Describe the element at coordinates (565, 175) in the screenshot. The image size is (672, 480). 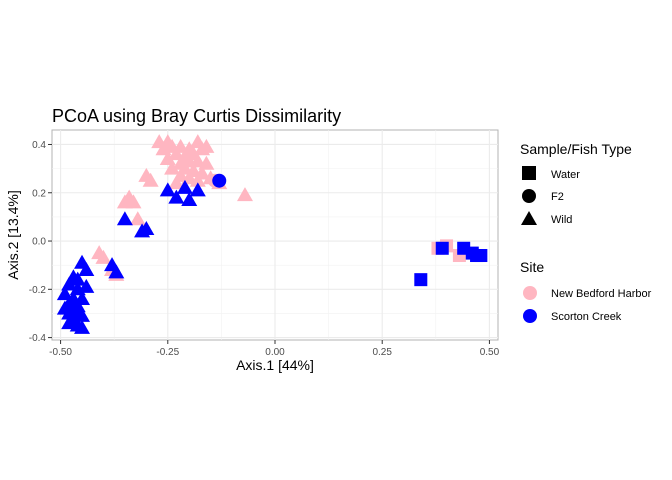
I see `legend-item-water: Water` at that location.